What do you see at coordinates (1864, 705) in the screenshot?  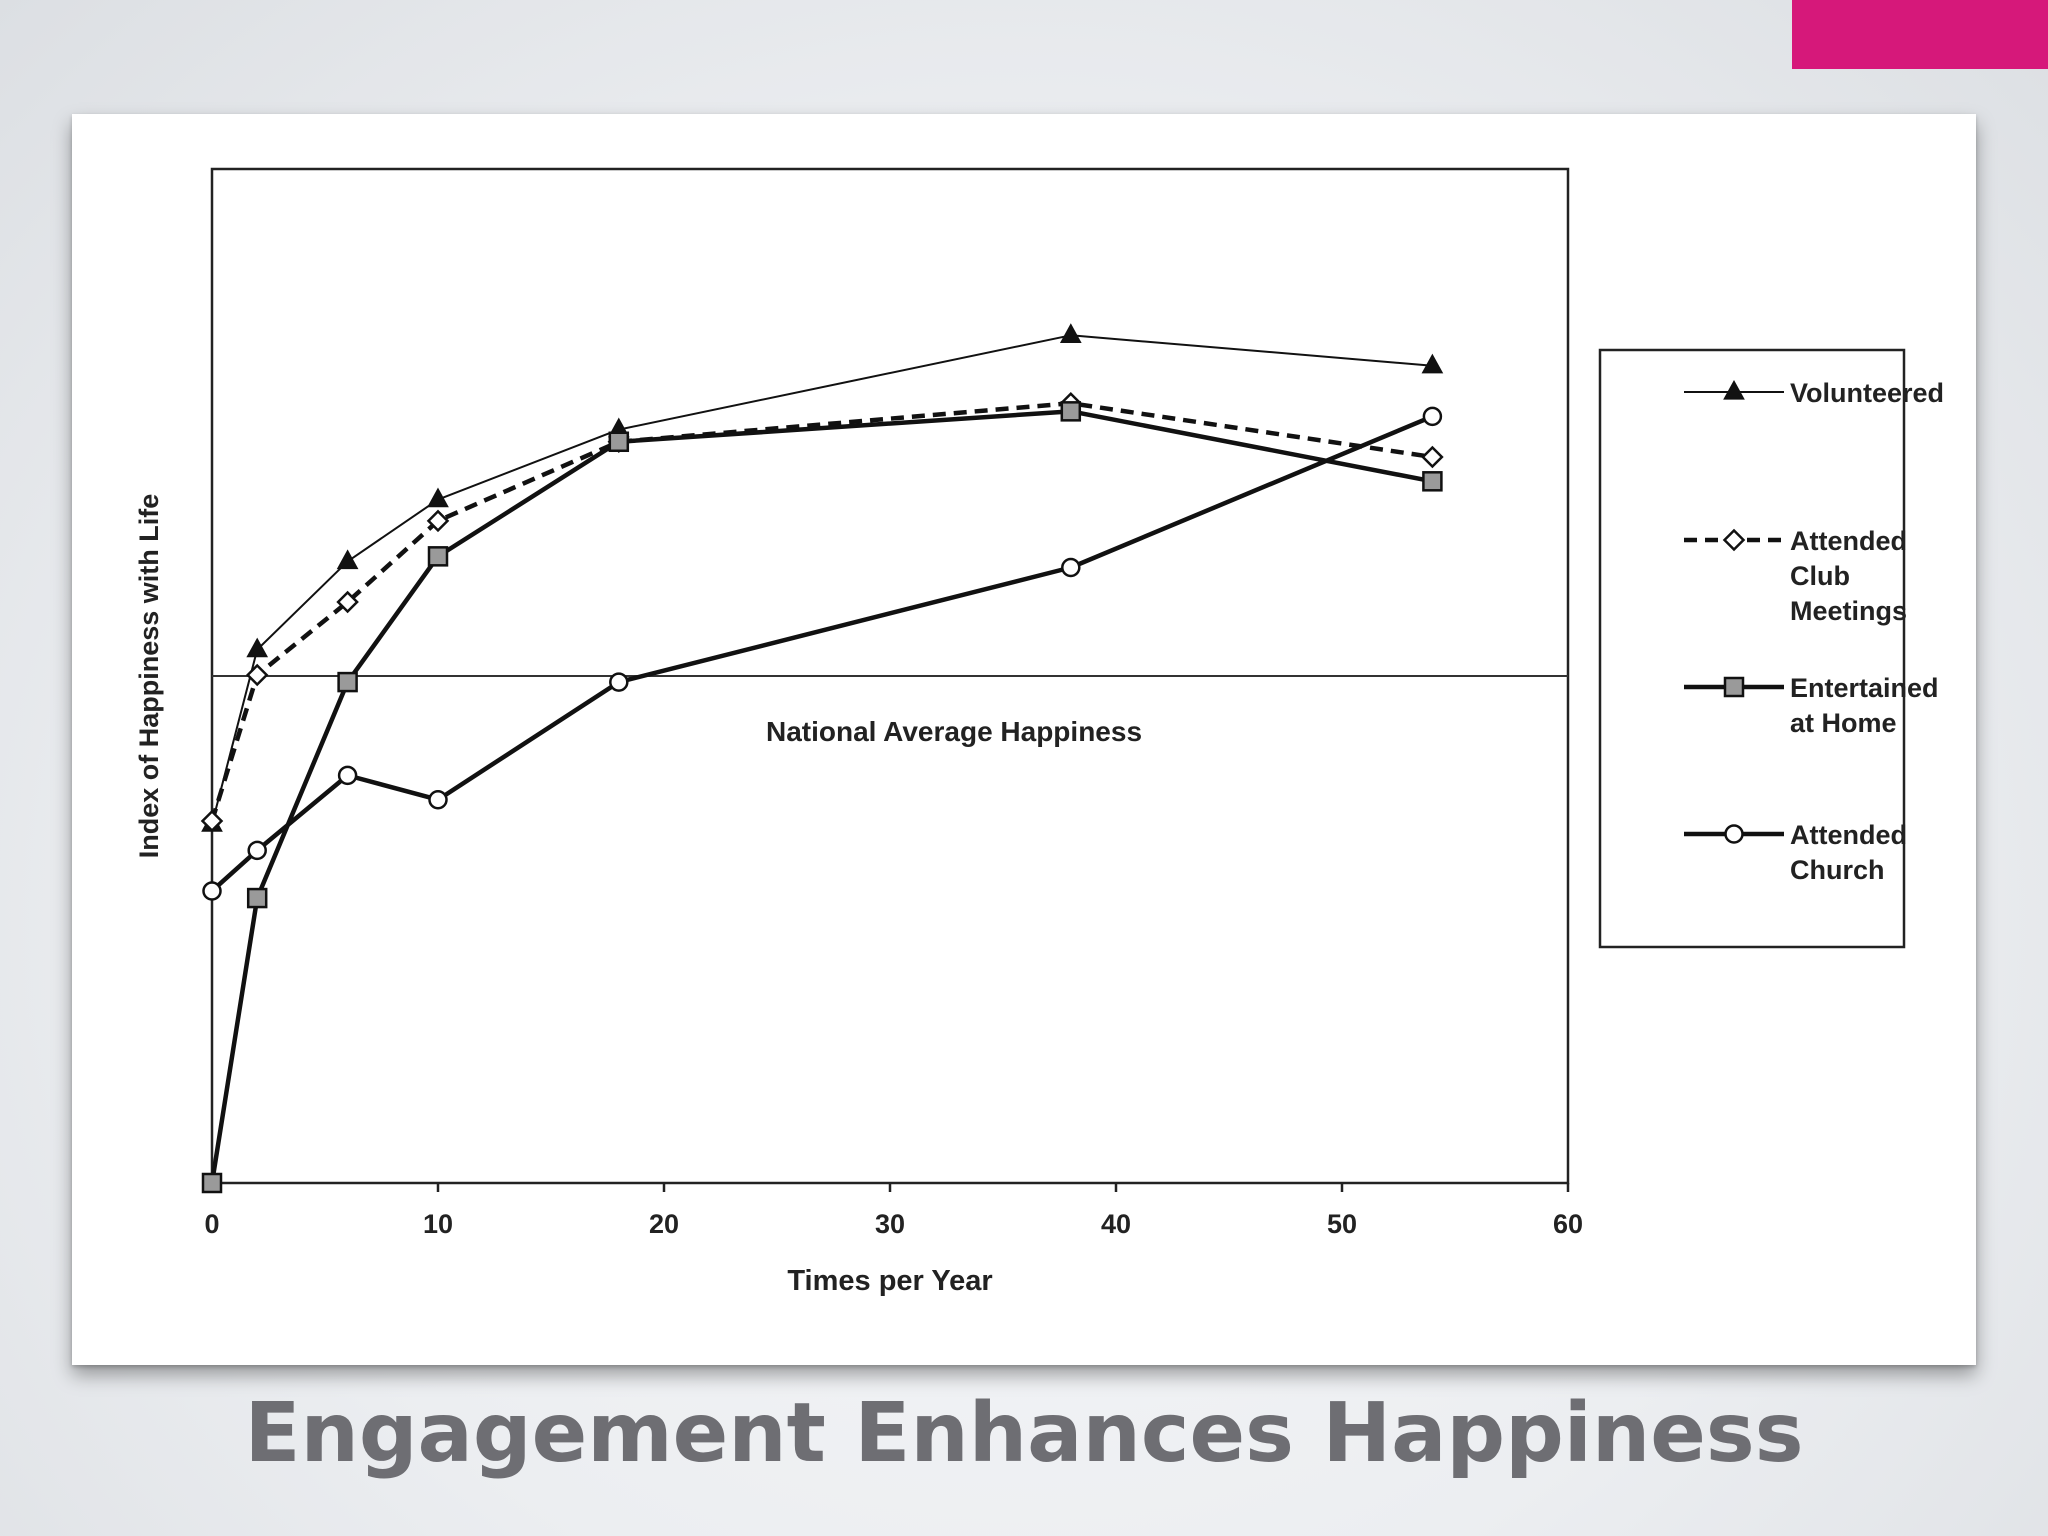 I see `legend-label: Entertained at Home` at bounding box center [1864, 705].